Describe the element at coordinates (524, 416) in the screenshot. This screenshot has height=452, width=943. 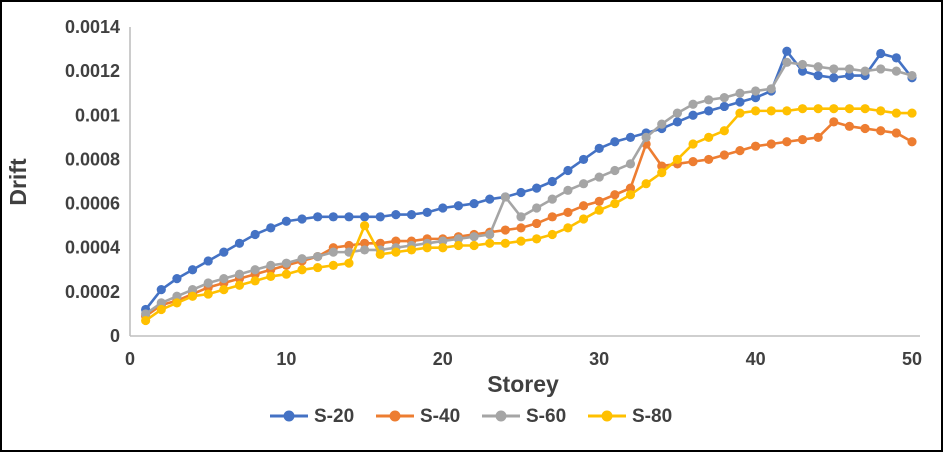
I see `legend-item-s-60: S-60` at that location.